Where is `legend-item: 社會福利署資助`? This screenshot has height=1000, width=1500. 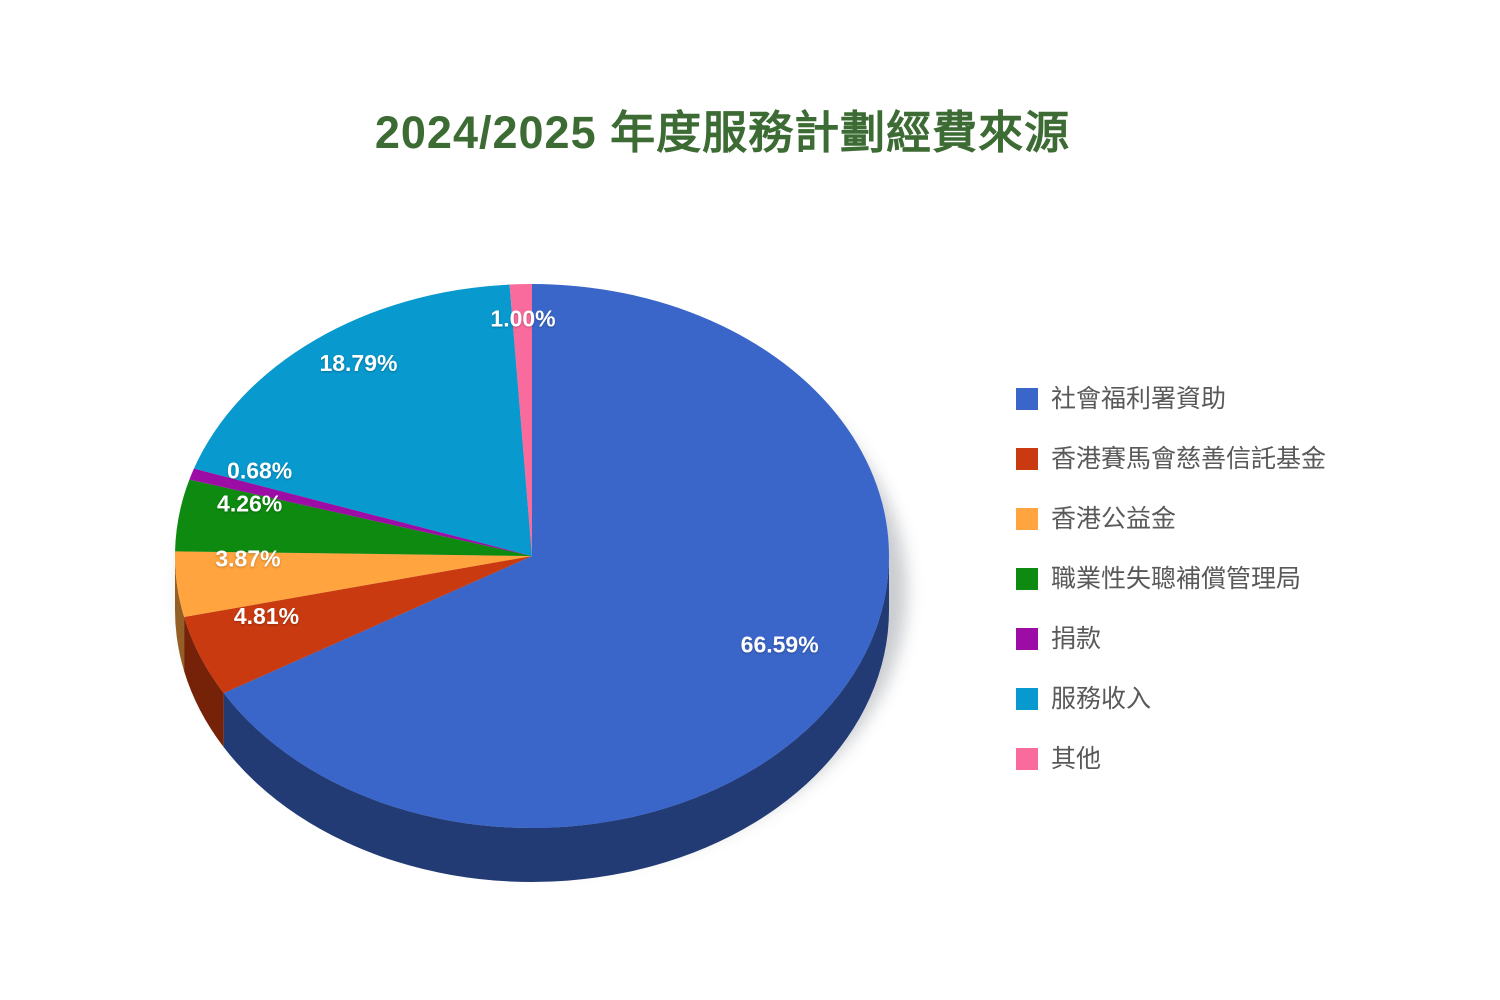 legend-item: 社會福利署資助 is located at coordinates (1171, 399).